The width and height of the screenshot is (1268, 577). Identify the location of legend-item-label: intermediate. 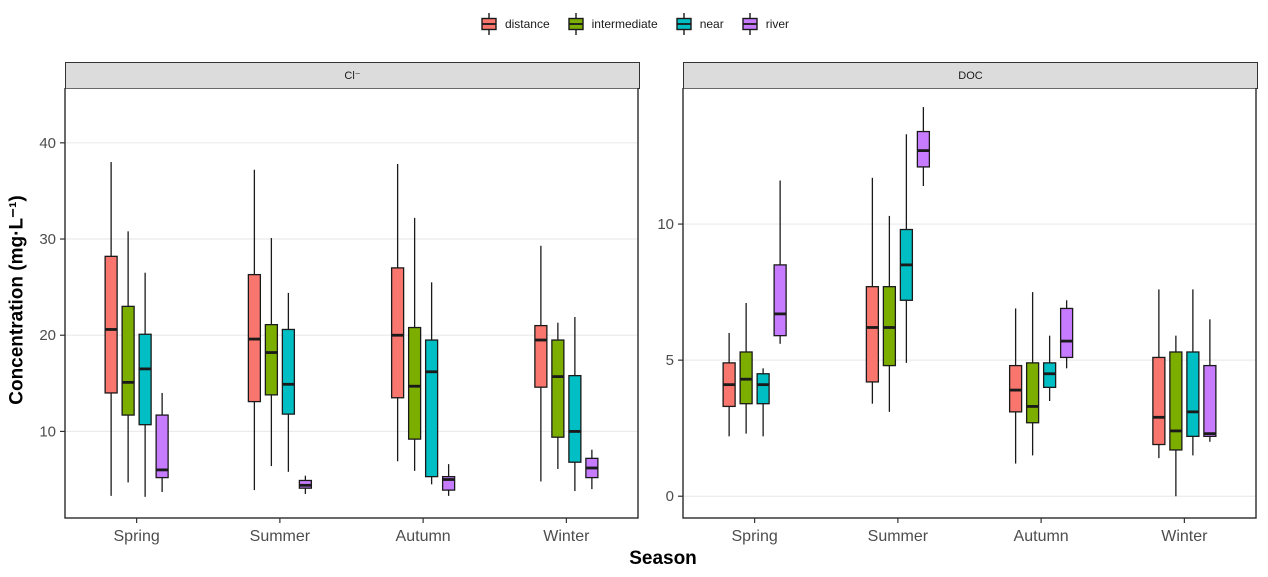
(624, 24).